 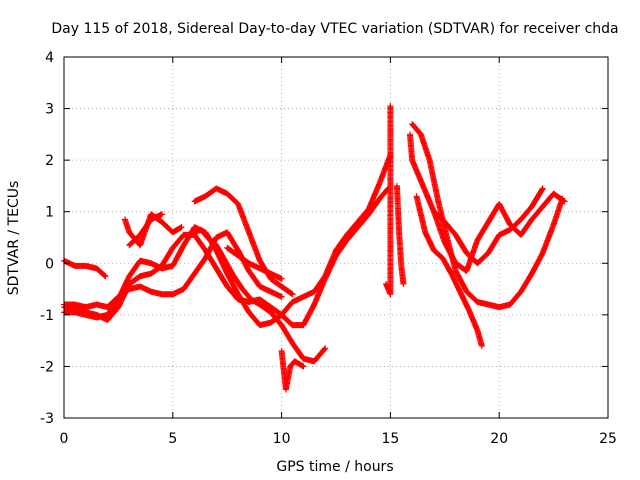 I want to click on series-arc11, so click(x=388, y=200).